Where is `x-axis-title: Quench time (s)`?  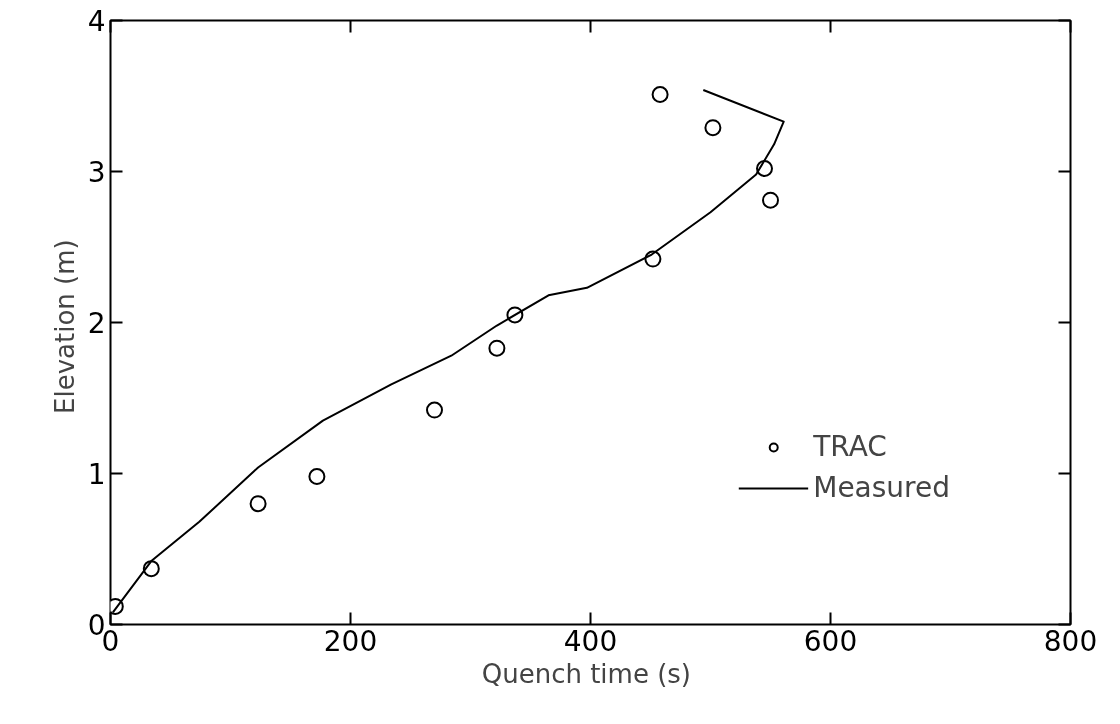
x-axis-title: Quench time (s) is located at coordinates (586, 673).